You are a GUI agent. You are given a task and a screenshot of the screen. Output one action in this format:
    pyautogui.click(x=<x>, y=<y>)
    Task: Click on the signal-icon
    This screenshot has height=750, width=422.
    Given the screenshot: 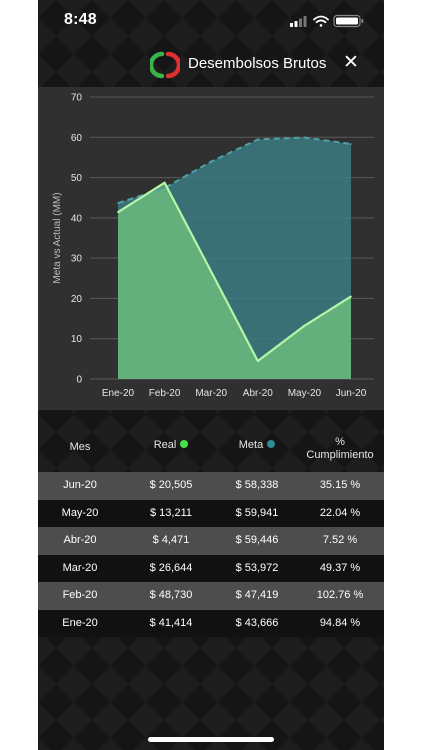 What is the action you would take?
    pyautogui.click(x=298, y=21)
    